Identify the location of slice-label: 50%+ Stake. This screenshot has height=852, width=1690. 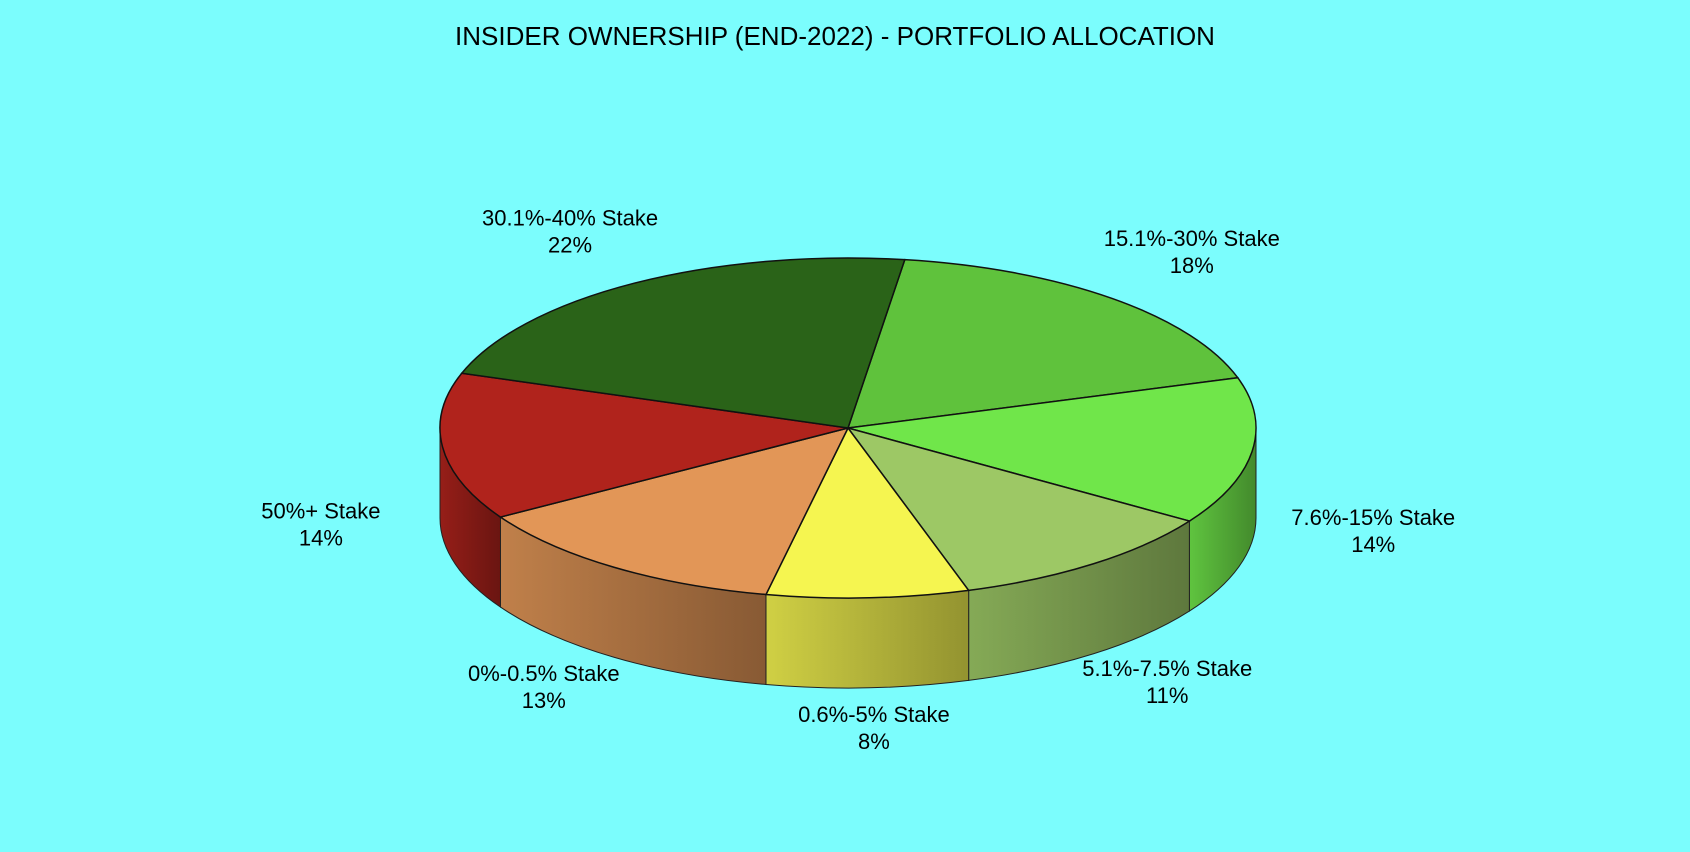
(320, 510).